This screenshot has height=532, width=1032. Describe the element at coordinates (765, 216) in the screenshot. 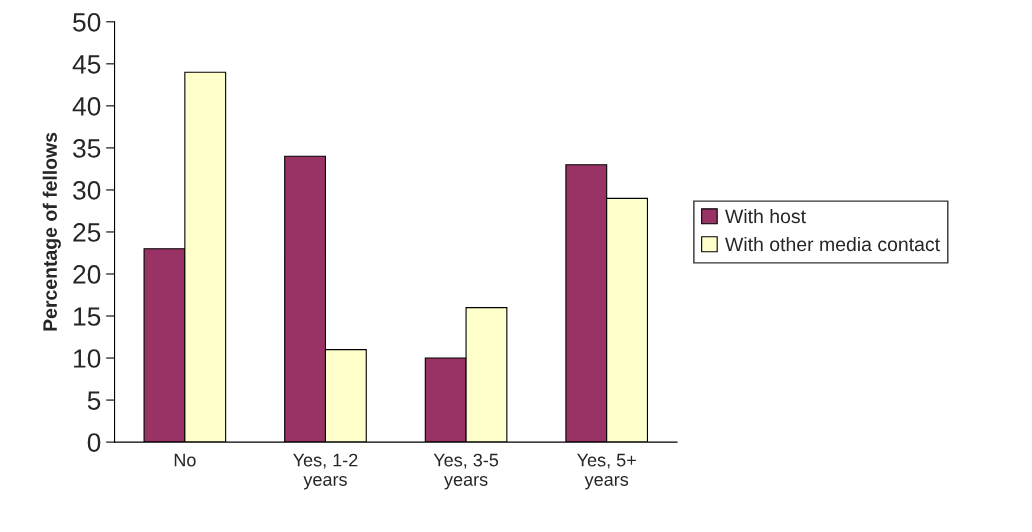

I see `legend-label: With host` at that location.